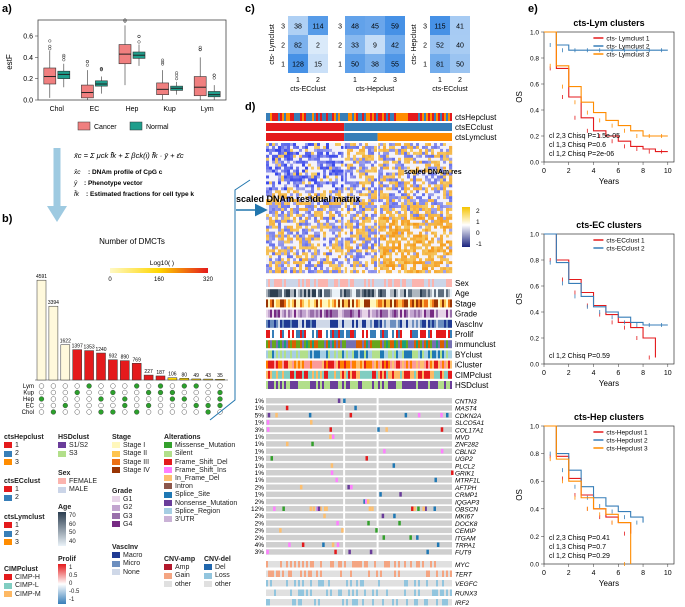  I want to click on km-legend-label: cts- Lymclust 2, so click(627, 47).